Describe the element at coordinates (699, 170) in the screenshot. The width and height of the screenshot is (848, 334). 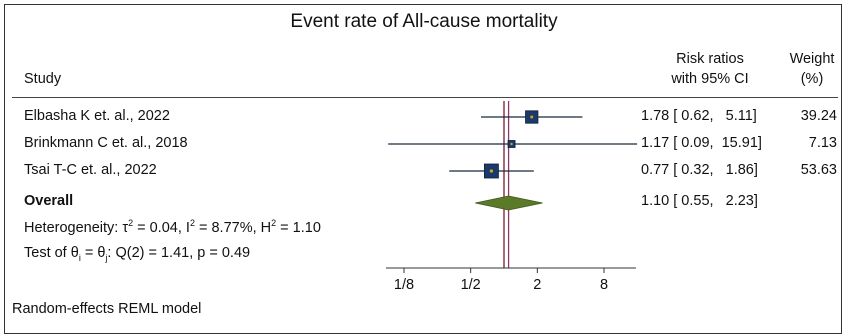
I see `rr-ci-value: 0.77 [ 0.32, 1.86]` at that location.